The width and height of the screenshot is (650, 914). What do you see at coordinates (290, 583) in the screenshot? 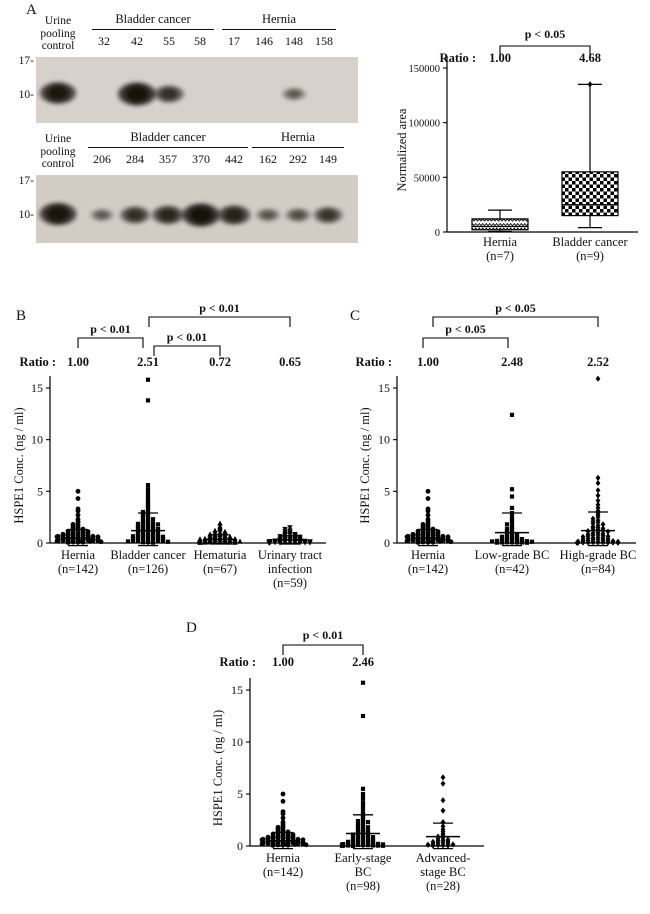
I see `x-category-label: (n=59)` at bounding box center [290, 583].